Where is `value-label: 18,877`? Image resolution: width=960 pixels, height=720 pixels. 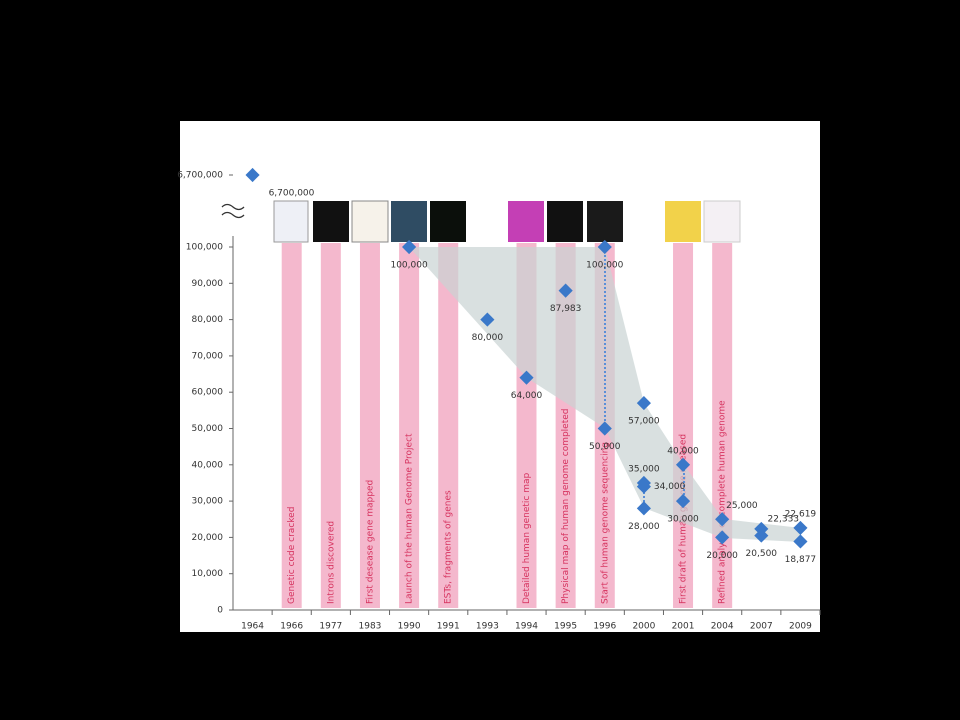
value-label: 18,877 is located at coordinates (801, 560).